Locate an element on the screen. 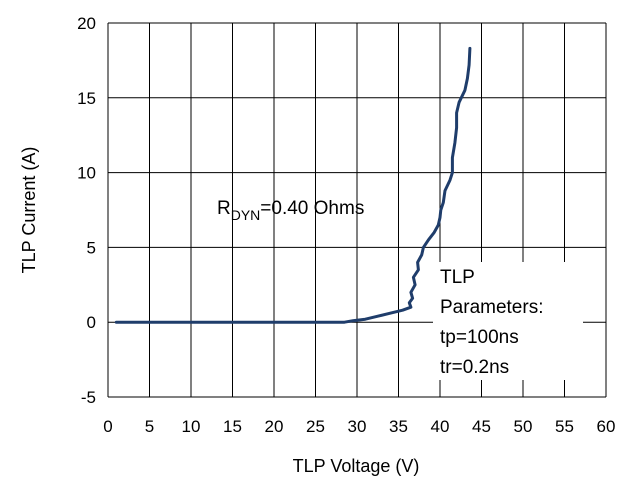 The width and height of the screenshot is (635, 480). y-tick-label: 0 is located at coordinates (91, 322).